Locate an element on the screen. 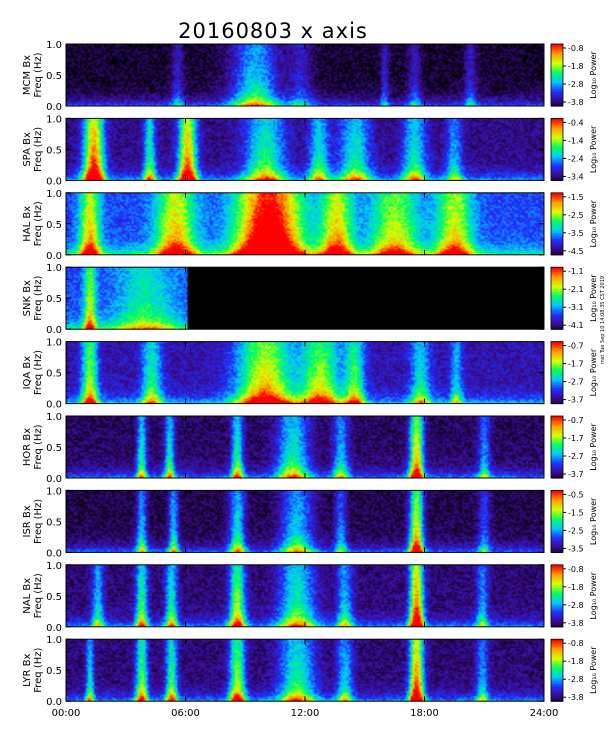  colorbar-tick-label: -3.8 is located at coordinates (576, 623).